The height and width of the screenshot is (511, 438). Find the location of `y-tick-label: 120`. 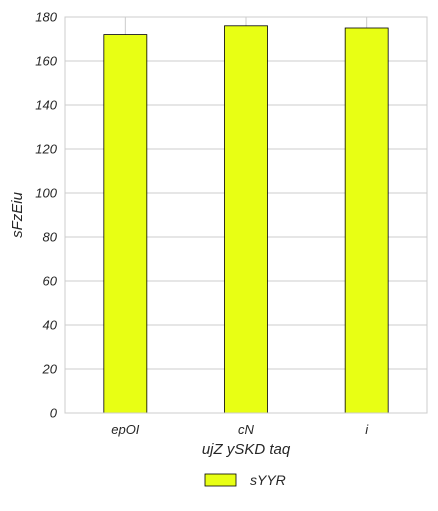

y-tick-label: 120 is located at coordinates (46, 149).